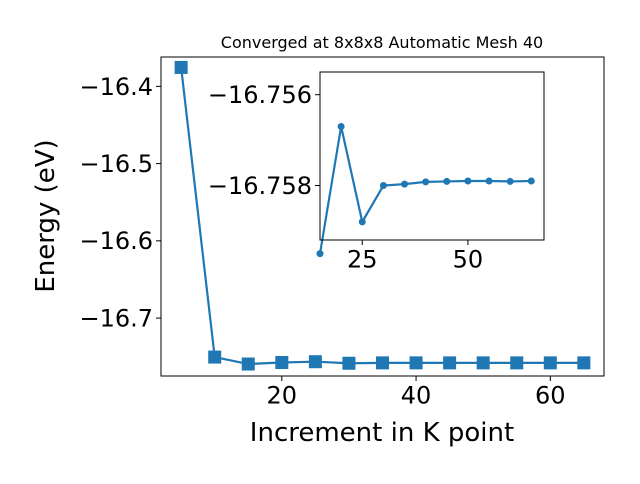 The image size is (640, 484). What do you see at coordinates (415, 257) in the screenshot?
I see `inset-x-ticks: 25 50` at bounding box center [415, 257].